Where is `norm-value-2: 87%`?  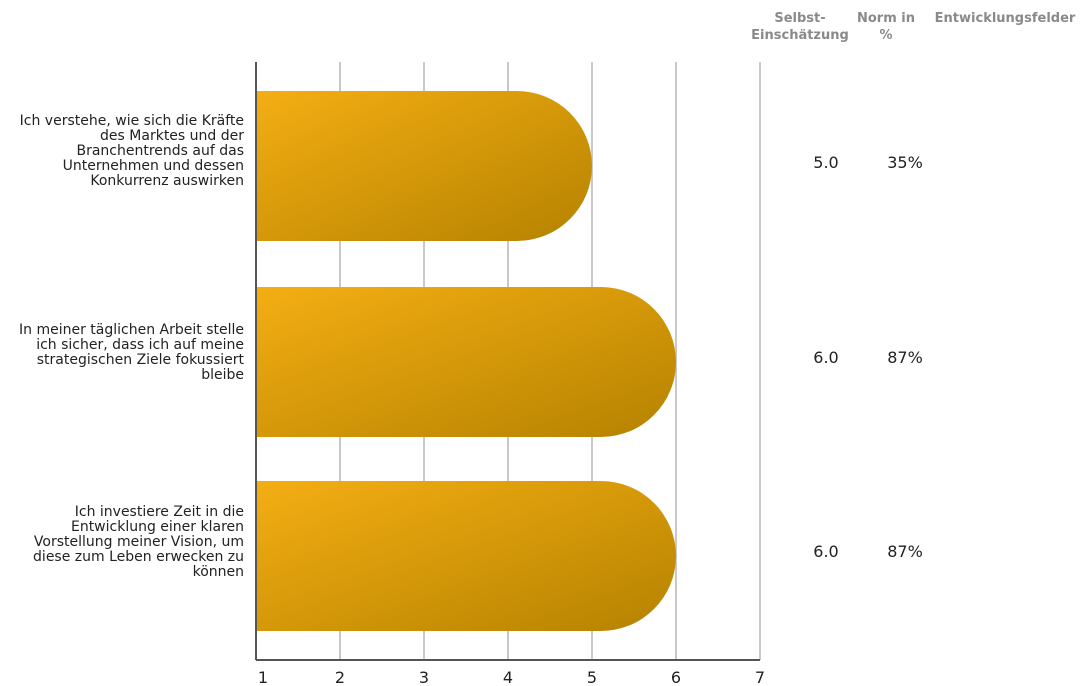 norm-value-2: 87% is located at coordinates (905, 357).